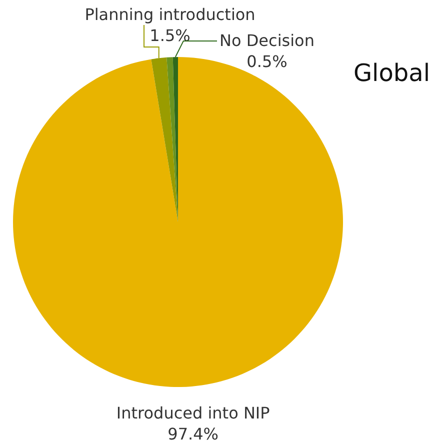 This screenshot has height=441, width=440. Describe the element at coordinates (267, 61) in the screenshot. I see `data-label: 0.5%` at that location.